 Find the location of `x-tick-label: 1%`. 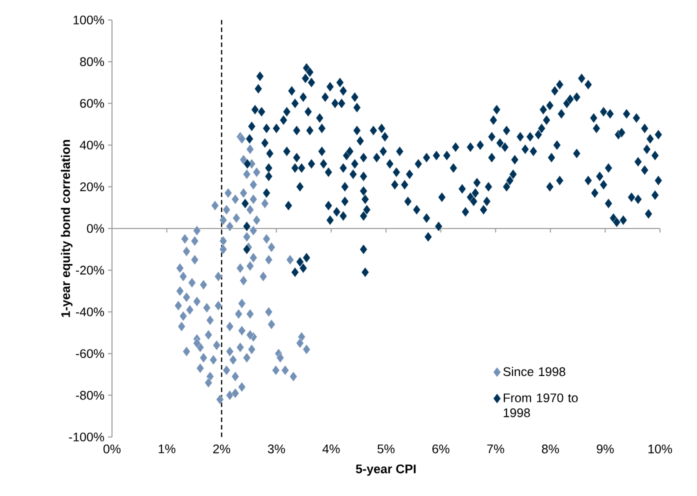

x-tick-label: 1% is located at coordinates (167, 449).